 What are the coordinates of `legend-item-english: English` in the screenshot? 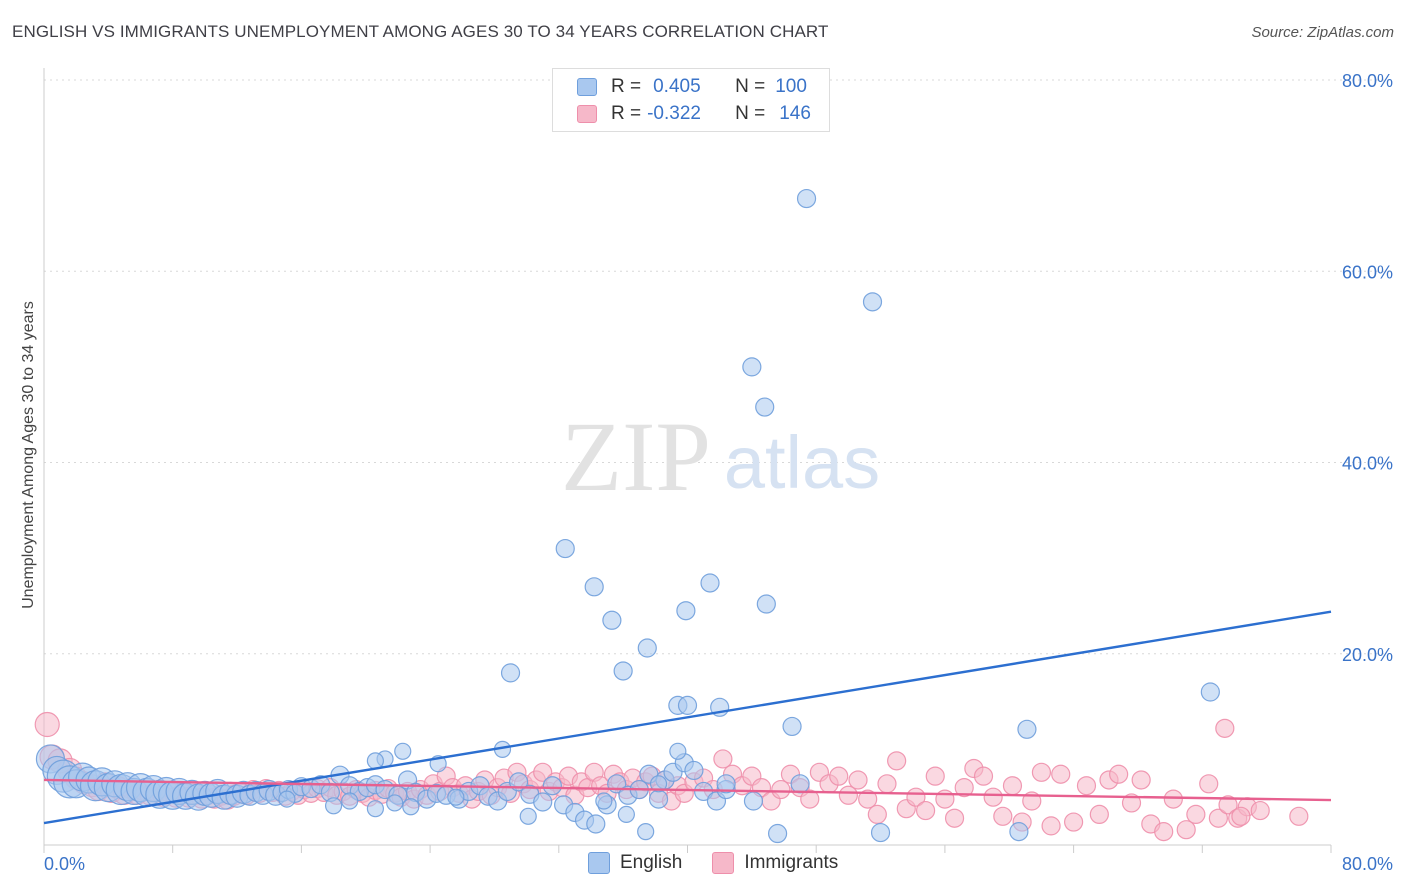 It's located at (635, 863).